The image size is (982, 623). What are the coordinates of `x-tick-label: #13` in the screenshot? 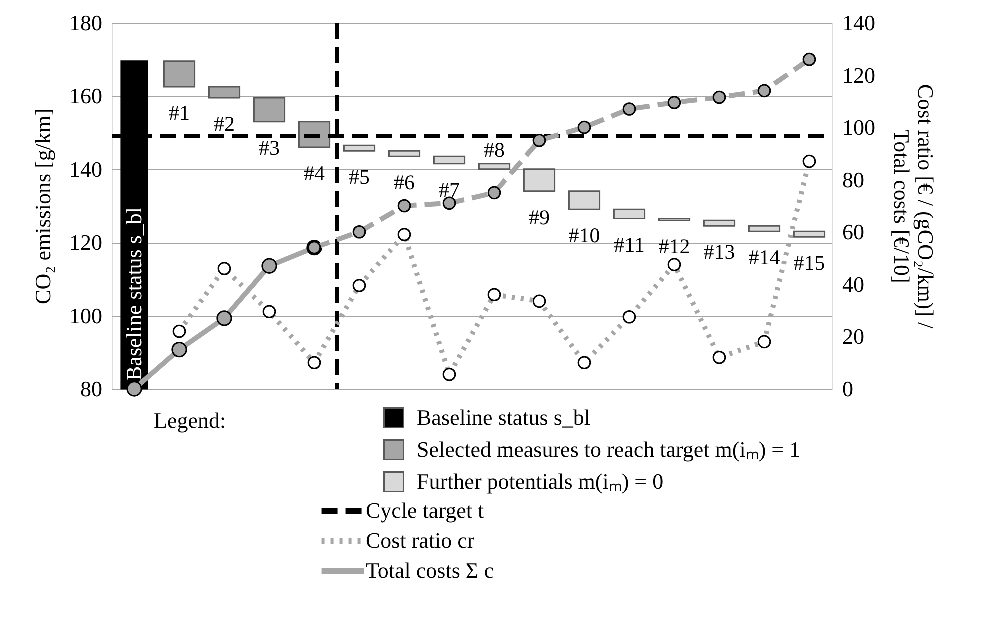 It's located at (720, 252).